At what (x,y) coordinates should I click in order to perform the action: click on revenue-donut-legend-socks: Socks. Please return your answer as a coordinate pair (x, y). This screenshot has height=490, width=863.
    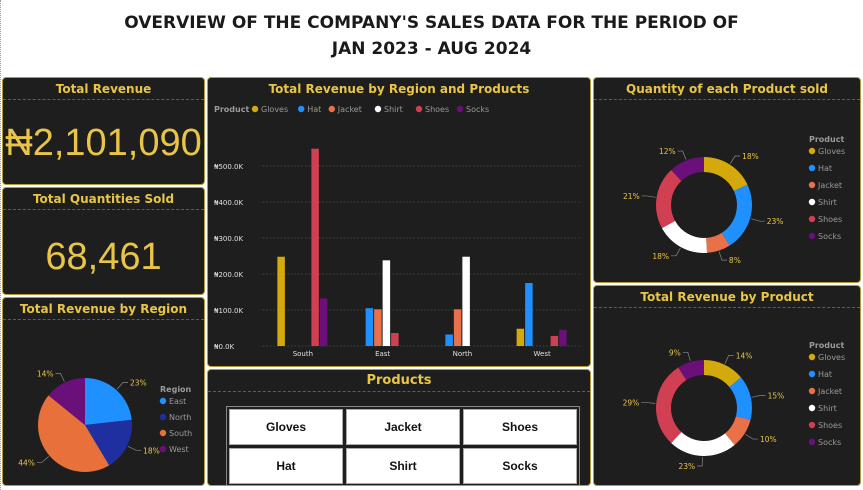
    Looking at the image, I should click on (829, 442).